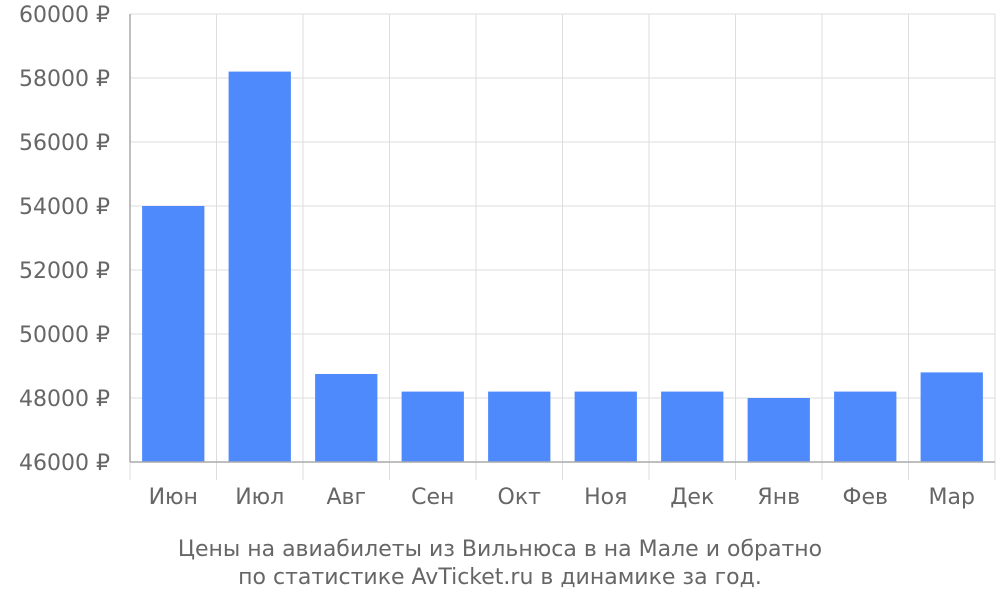 Image resolution: width=1000 pixels, height=600 pixels. I want to click on y-tick-label: 46000 ₽, so click(64, 463).